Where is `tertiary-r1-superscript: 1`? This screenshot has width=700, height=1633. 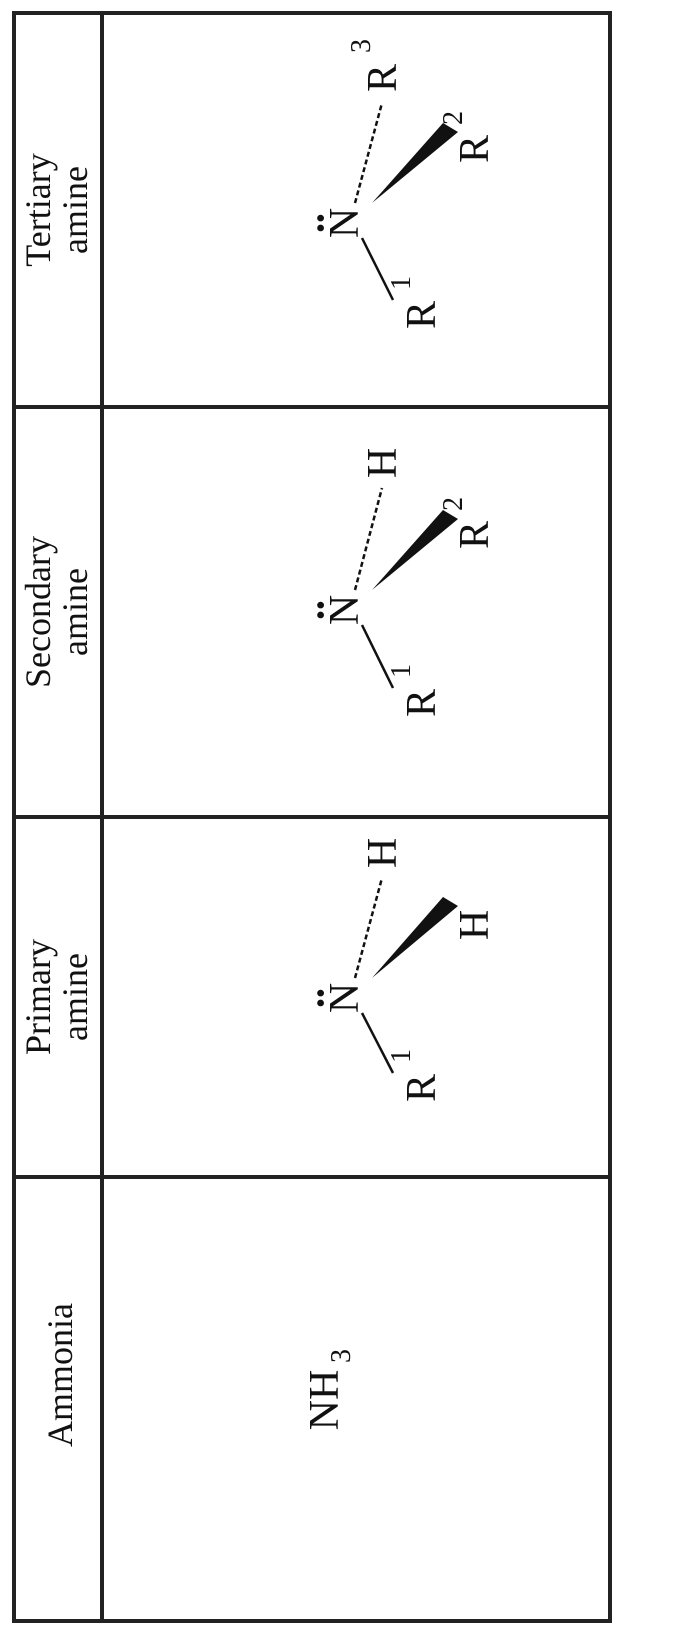
tertiary-r1-superscript: 1 is located at coordinates (401, 283).